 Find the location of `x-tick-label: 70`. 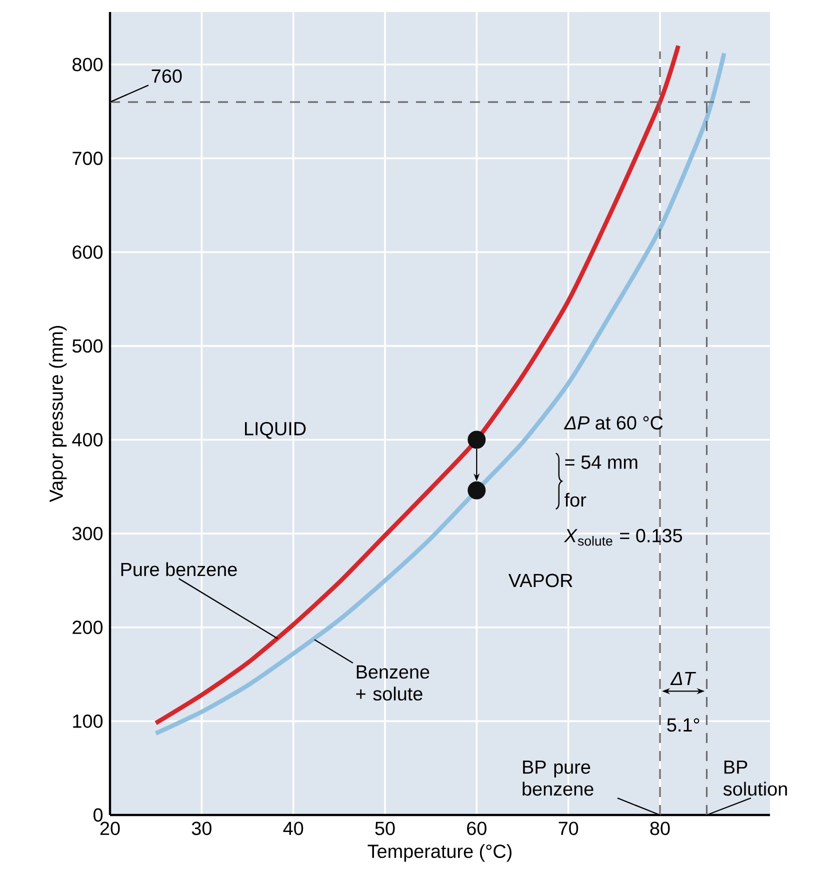

x-tick-label: 70 is located at coordinates (568, 829).